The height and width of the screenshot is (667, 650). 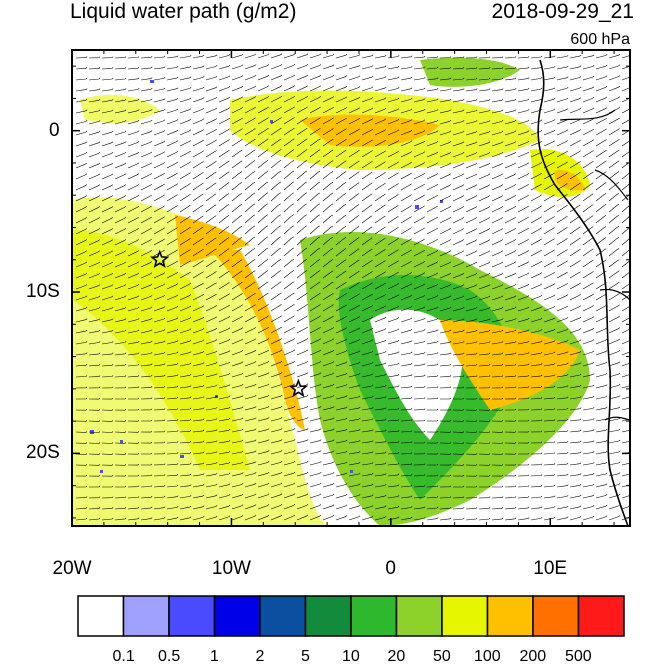 I want to click on colorbar-label: 0.1, so click(x=123, y=656).